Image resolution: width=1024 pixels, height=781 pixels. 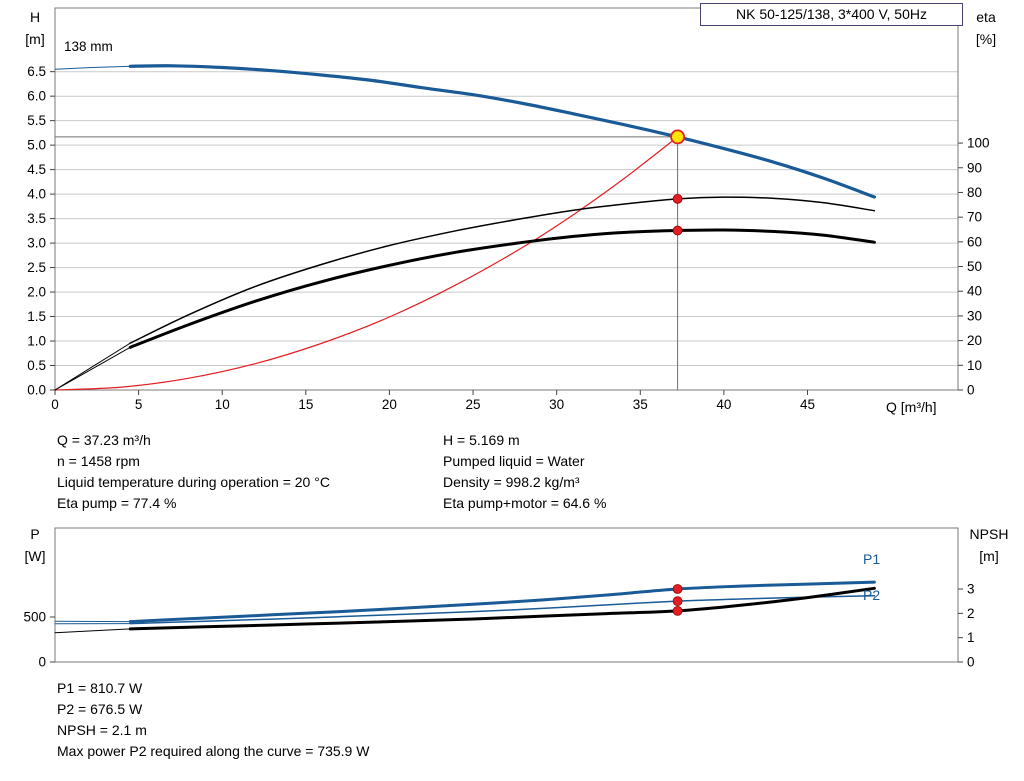 I want to click on x-tick-label: 5, so click(x=139, y=404).